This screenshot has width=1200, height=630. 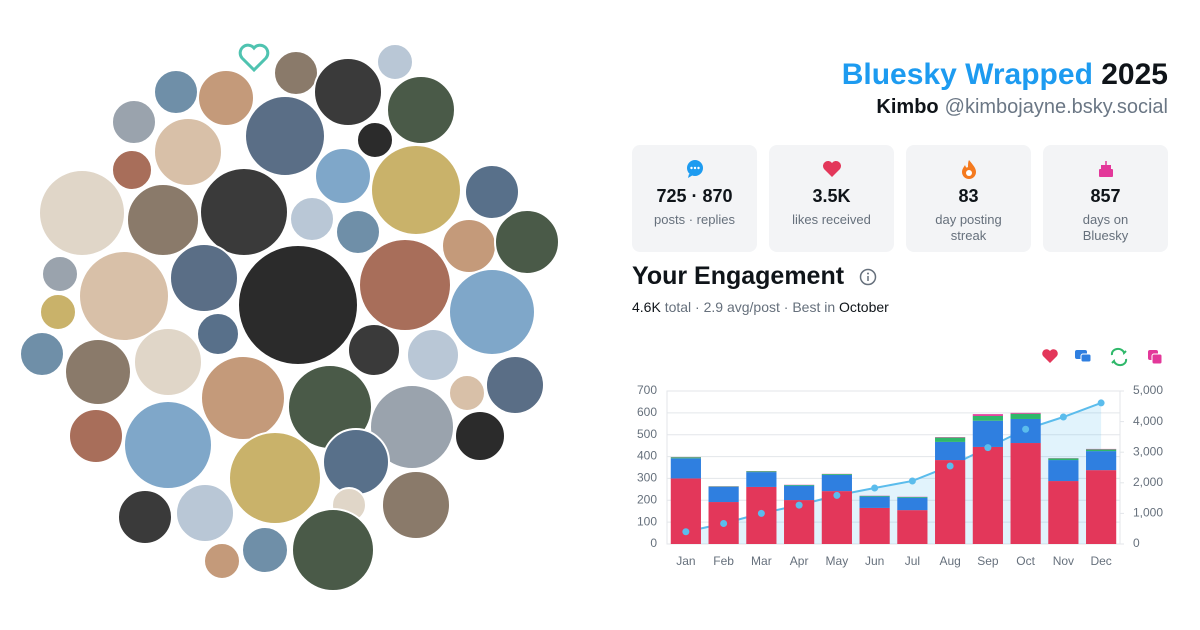 What do you see at coordinates (1083, 356) in the screenshot?
I see `legend-replies` at bounding box center [1083, 356].